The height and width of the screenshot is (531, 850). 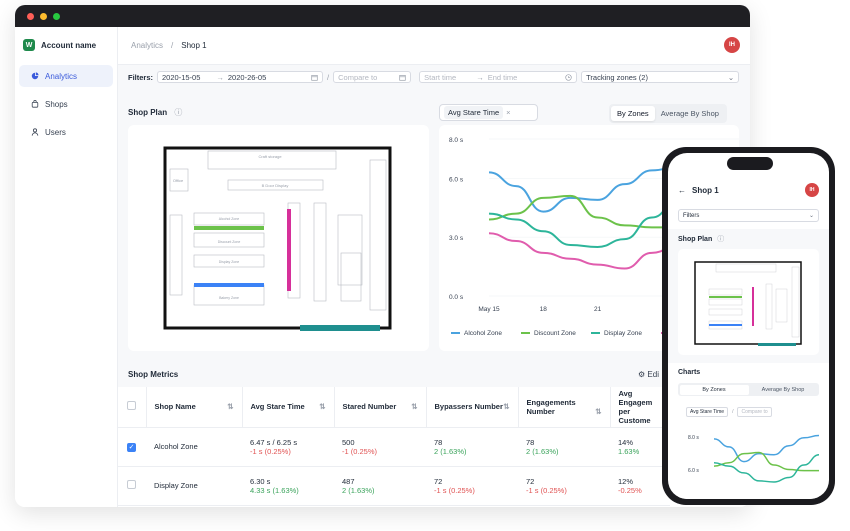 I want to click on select-all-checkbox, so click(x=131, y=406).